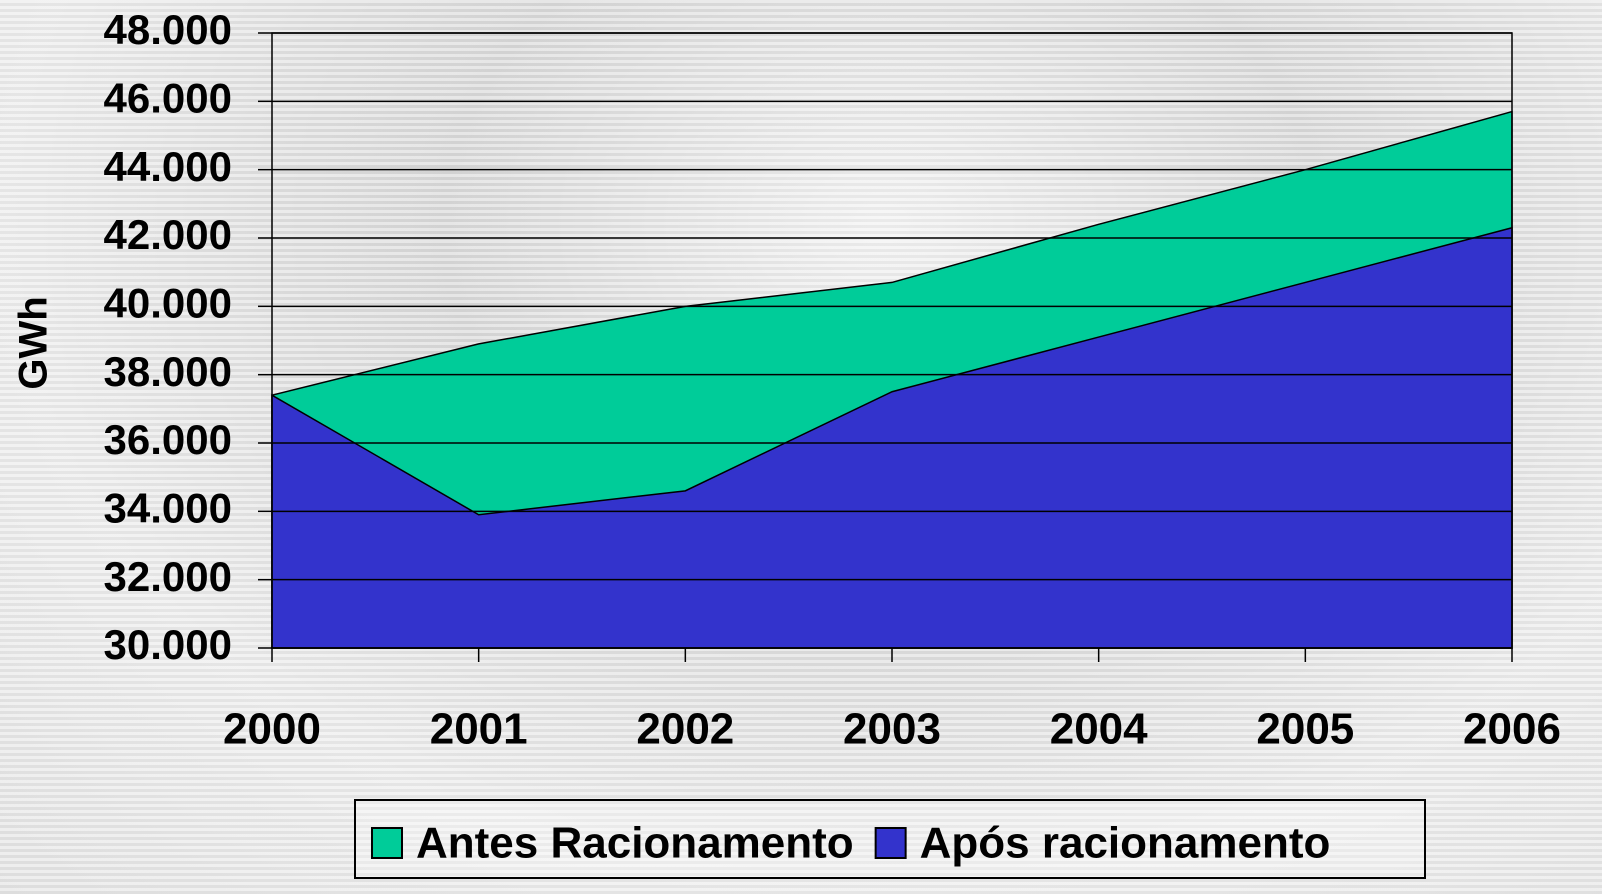 The width and height of the screenshot is (1602, 894). What do you see at coordinates (168, 507) in the screenshot?
I see `y-tick-label: 34.000` at bounding box center [168, 507].